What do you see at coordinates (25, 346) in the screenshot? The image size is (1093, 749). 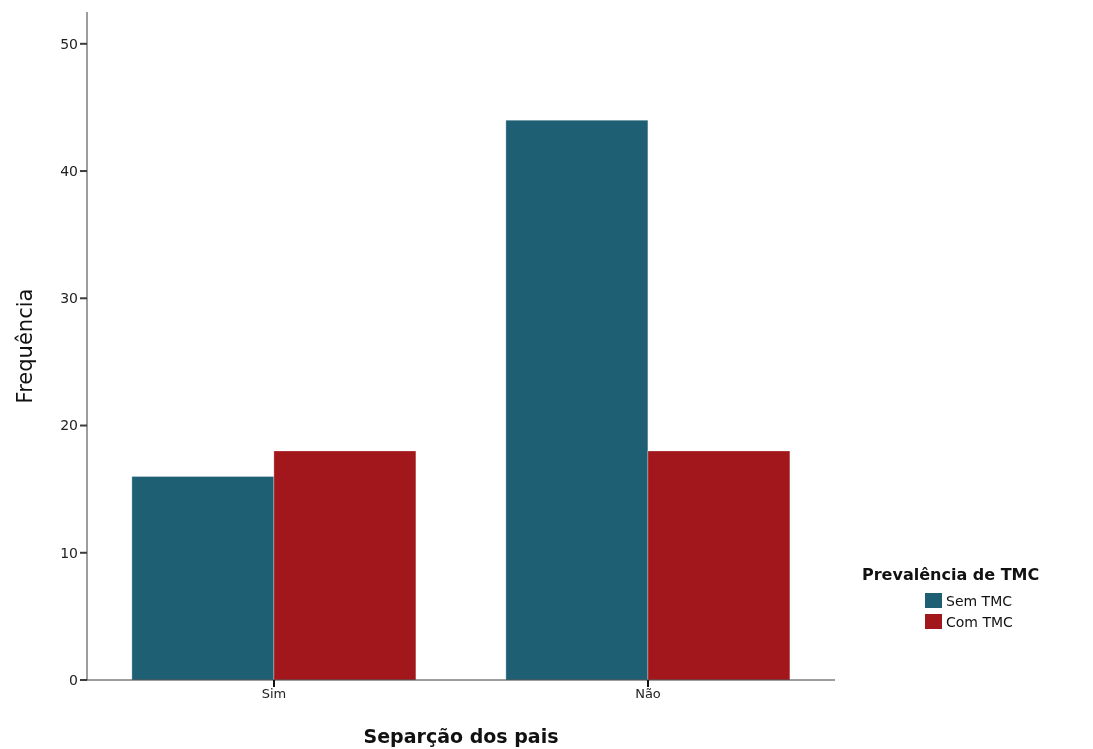 I see `y-axis-title: Frequência` at bounding box center [25, 346].